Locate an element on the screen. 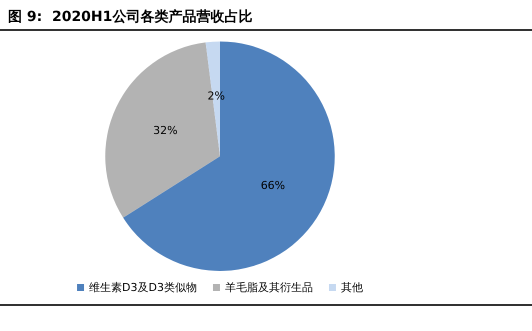 This screenshot has height=331, width=532. legend-label: 其他 is located at coordinates (351, 287).